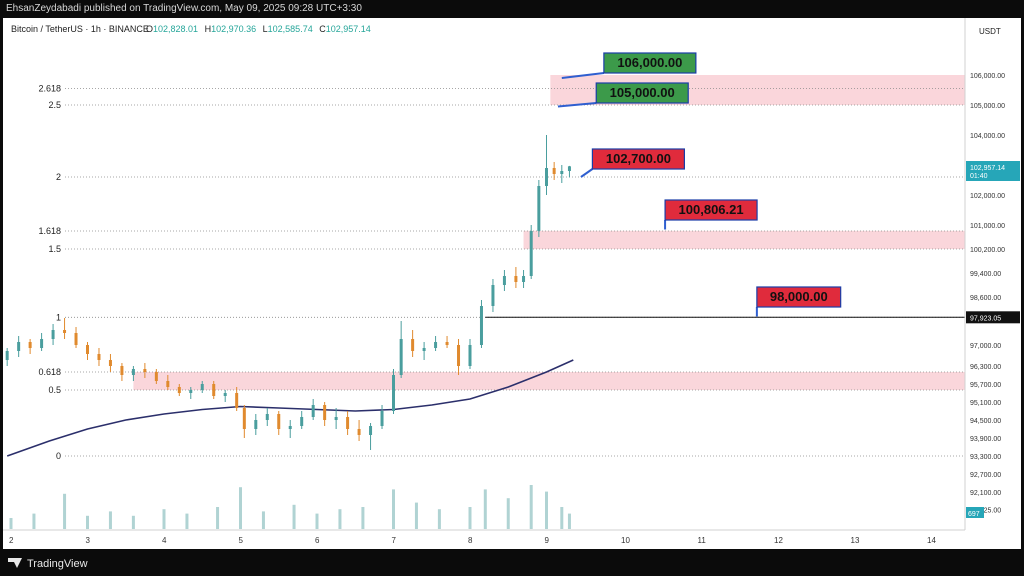  Describe the element at coordinates (49, 372) in the screenshot. I see `fib-level-label: 0.618` at that location.